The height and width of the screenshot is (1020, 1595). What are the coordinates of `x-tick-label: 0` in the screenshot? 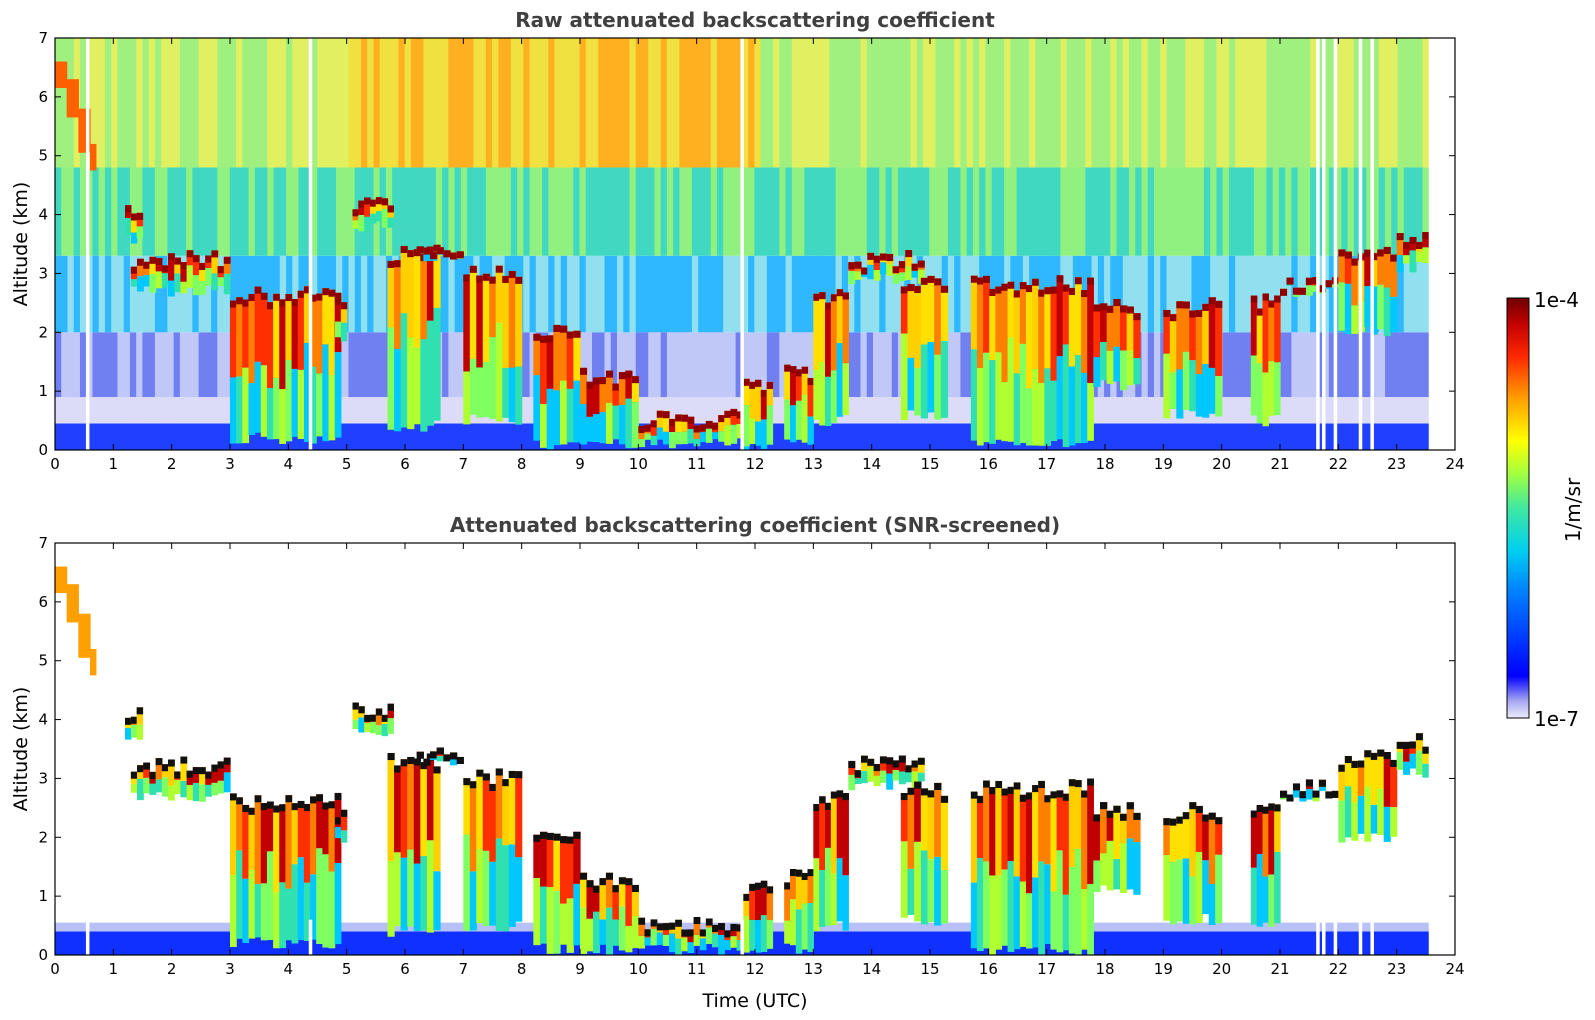 It's located at (55, 969).